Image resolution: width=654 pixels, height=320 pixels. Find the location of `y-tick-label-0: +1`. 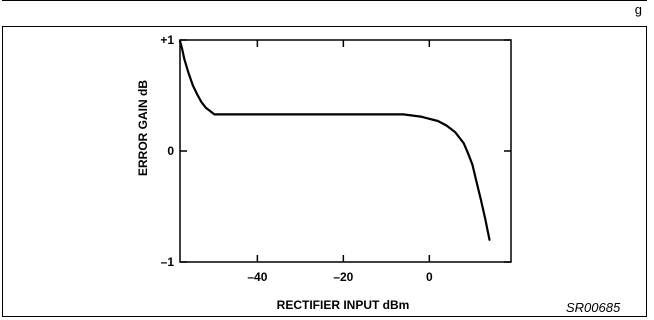

y-tick-label-0: +1 is located at coordinates (167, 40).